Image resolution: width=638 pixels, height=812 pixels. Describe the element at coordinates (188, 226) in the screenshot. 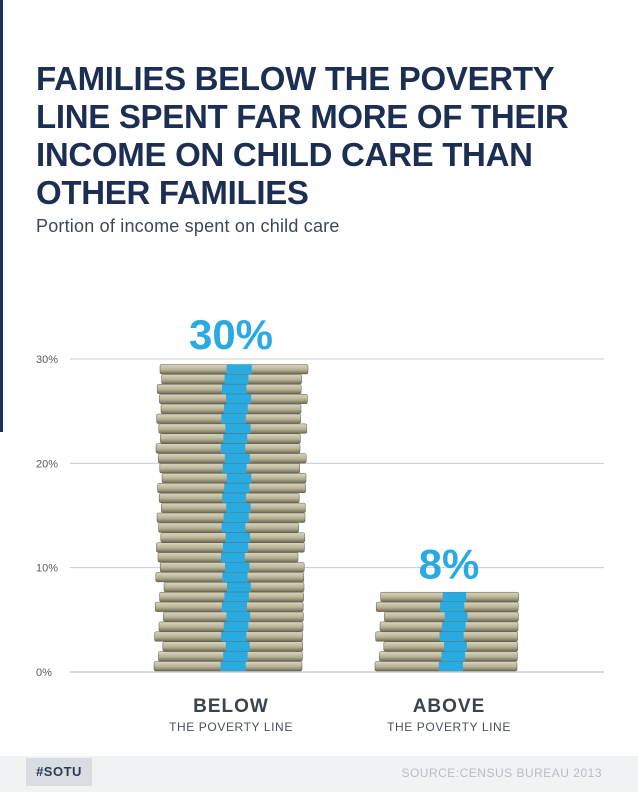

I see `chart-subtitle: Portion of income spent on child care` at that location.